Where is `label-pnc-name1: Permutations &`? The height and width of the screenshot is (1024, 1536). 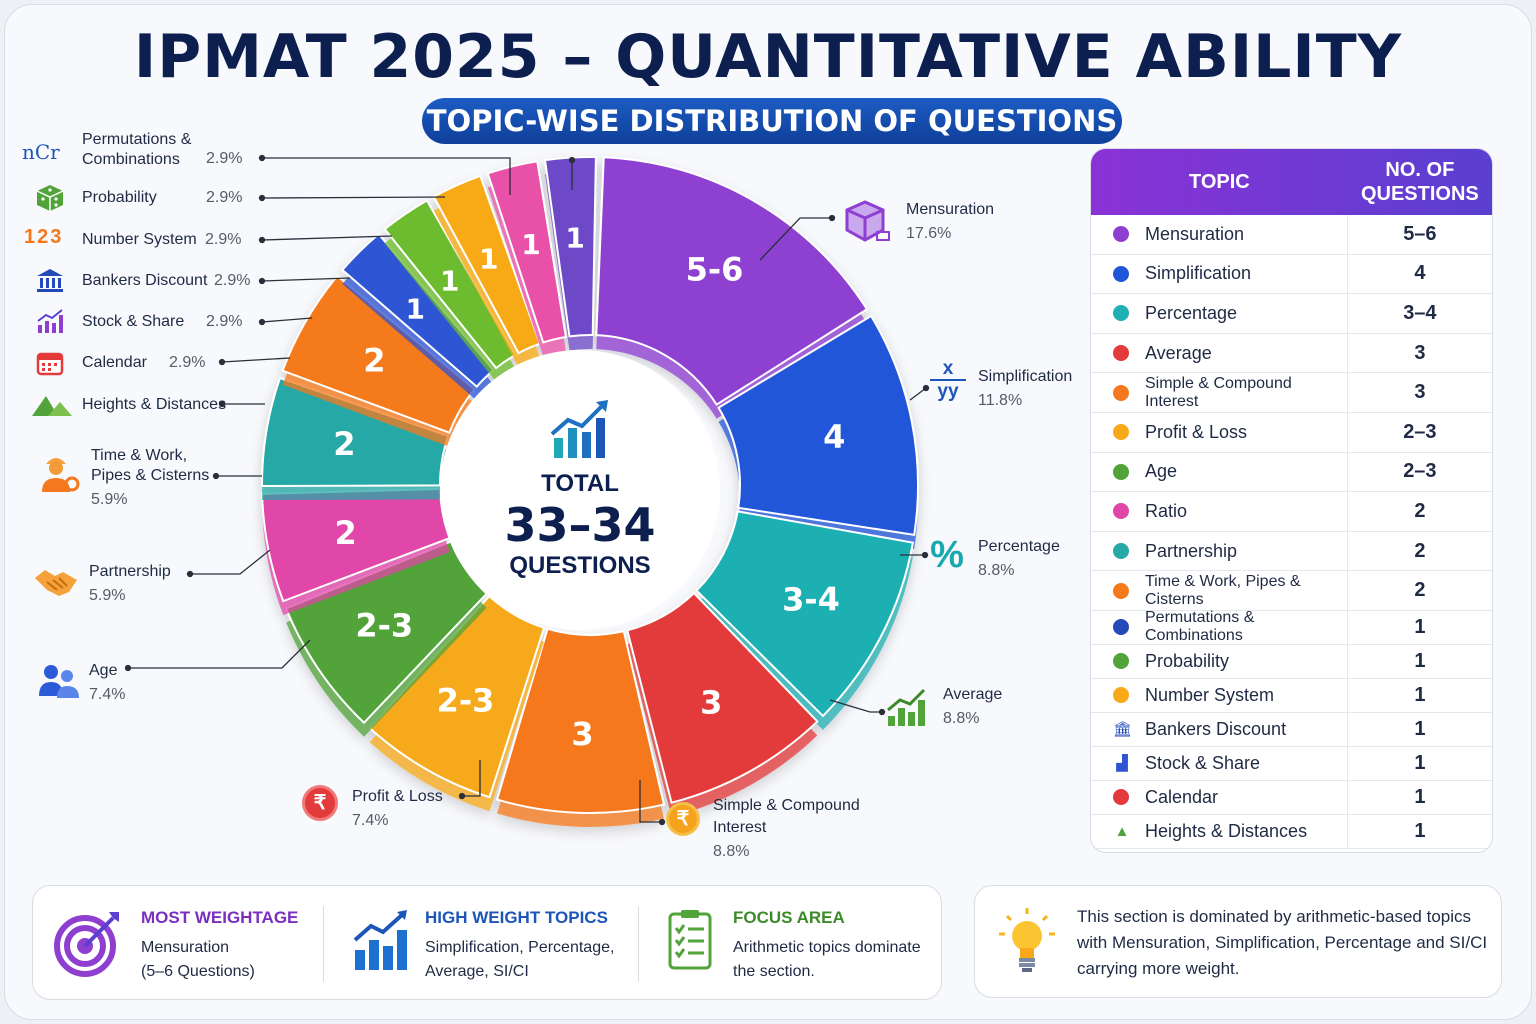
label-pnc-name1: Permutations & is located at coordinates (137, 139).